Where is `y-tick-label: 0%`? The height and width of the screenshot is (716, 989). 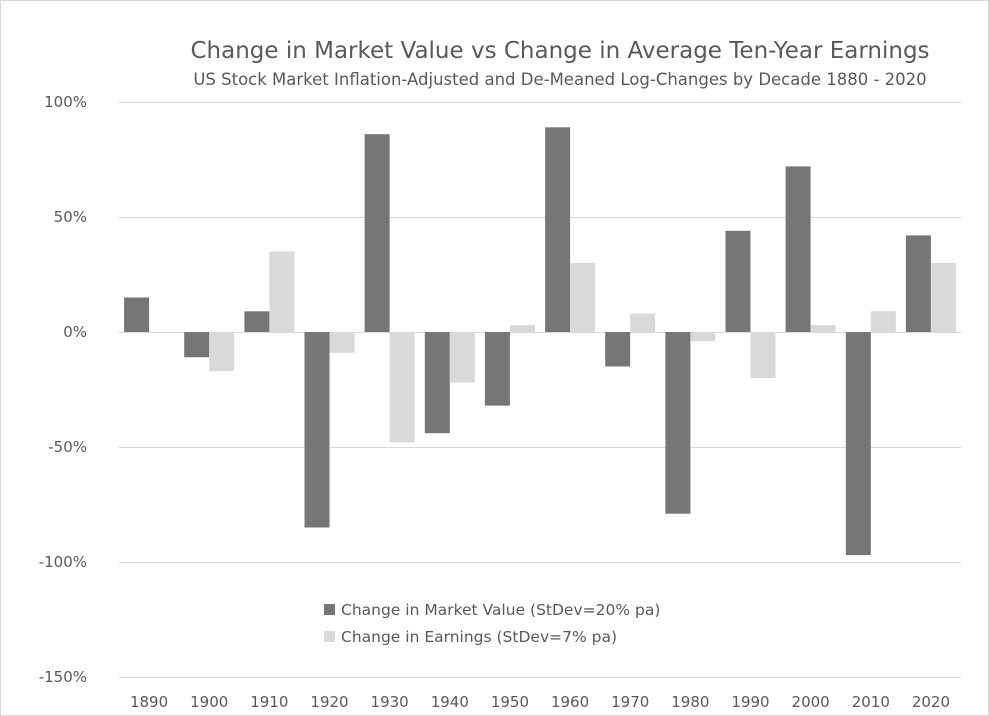
y-tick-label: 0% is located at coordinates (75, 332).